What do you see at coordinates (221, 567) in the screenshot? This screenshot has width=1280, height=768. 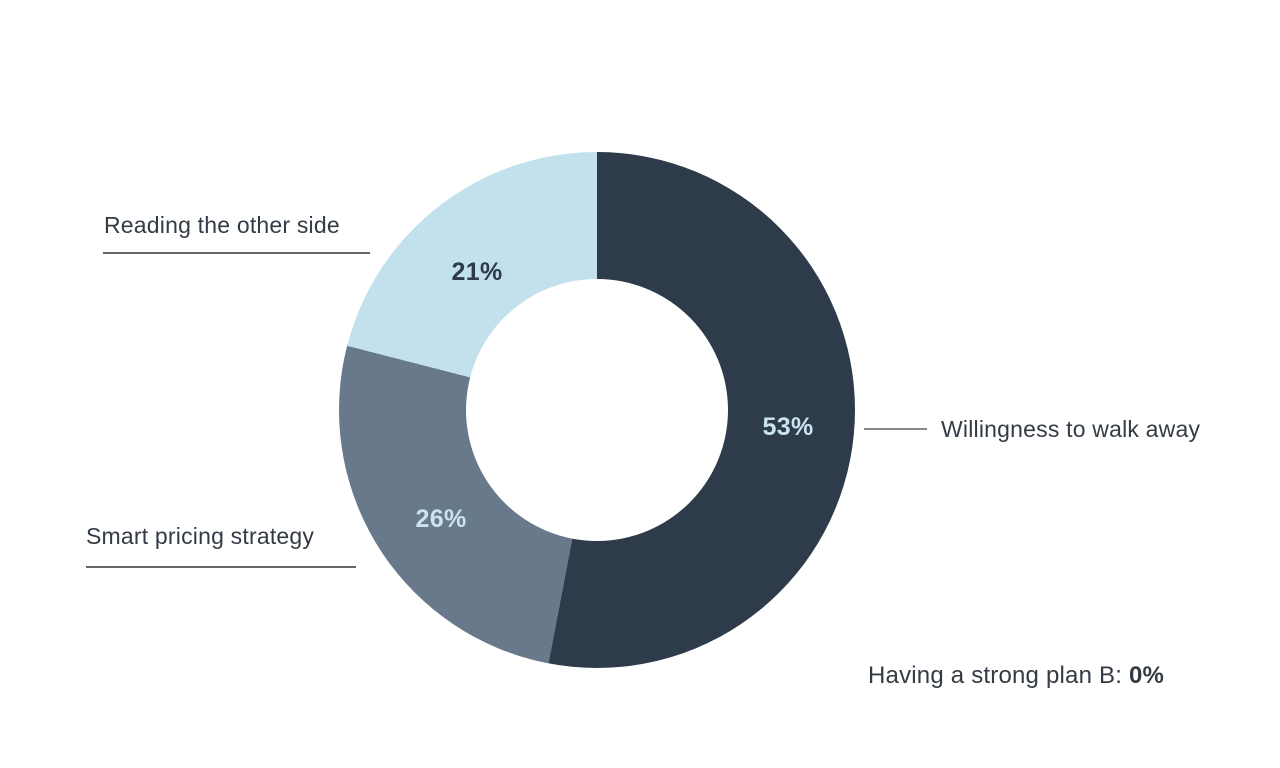 I see `label-underline-smart` at bounding box center [221, 567].